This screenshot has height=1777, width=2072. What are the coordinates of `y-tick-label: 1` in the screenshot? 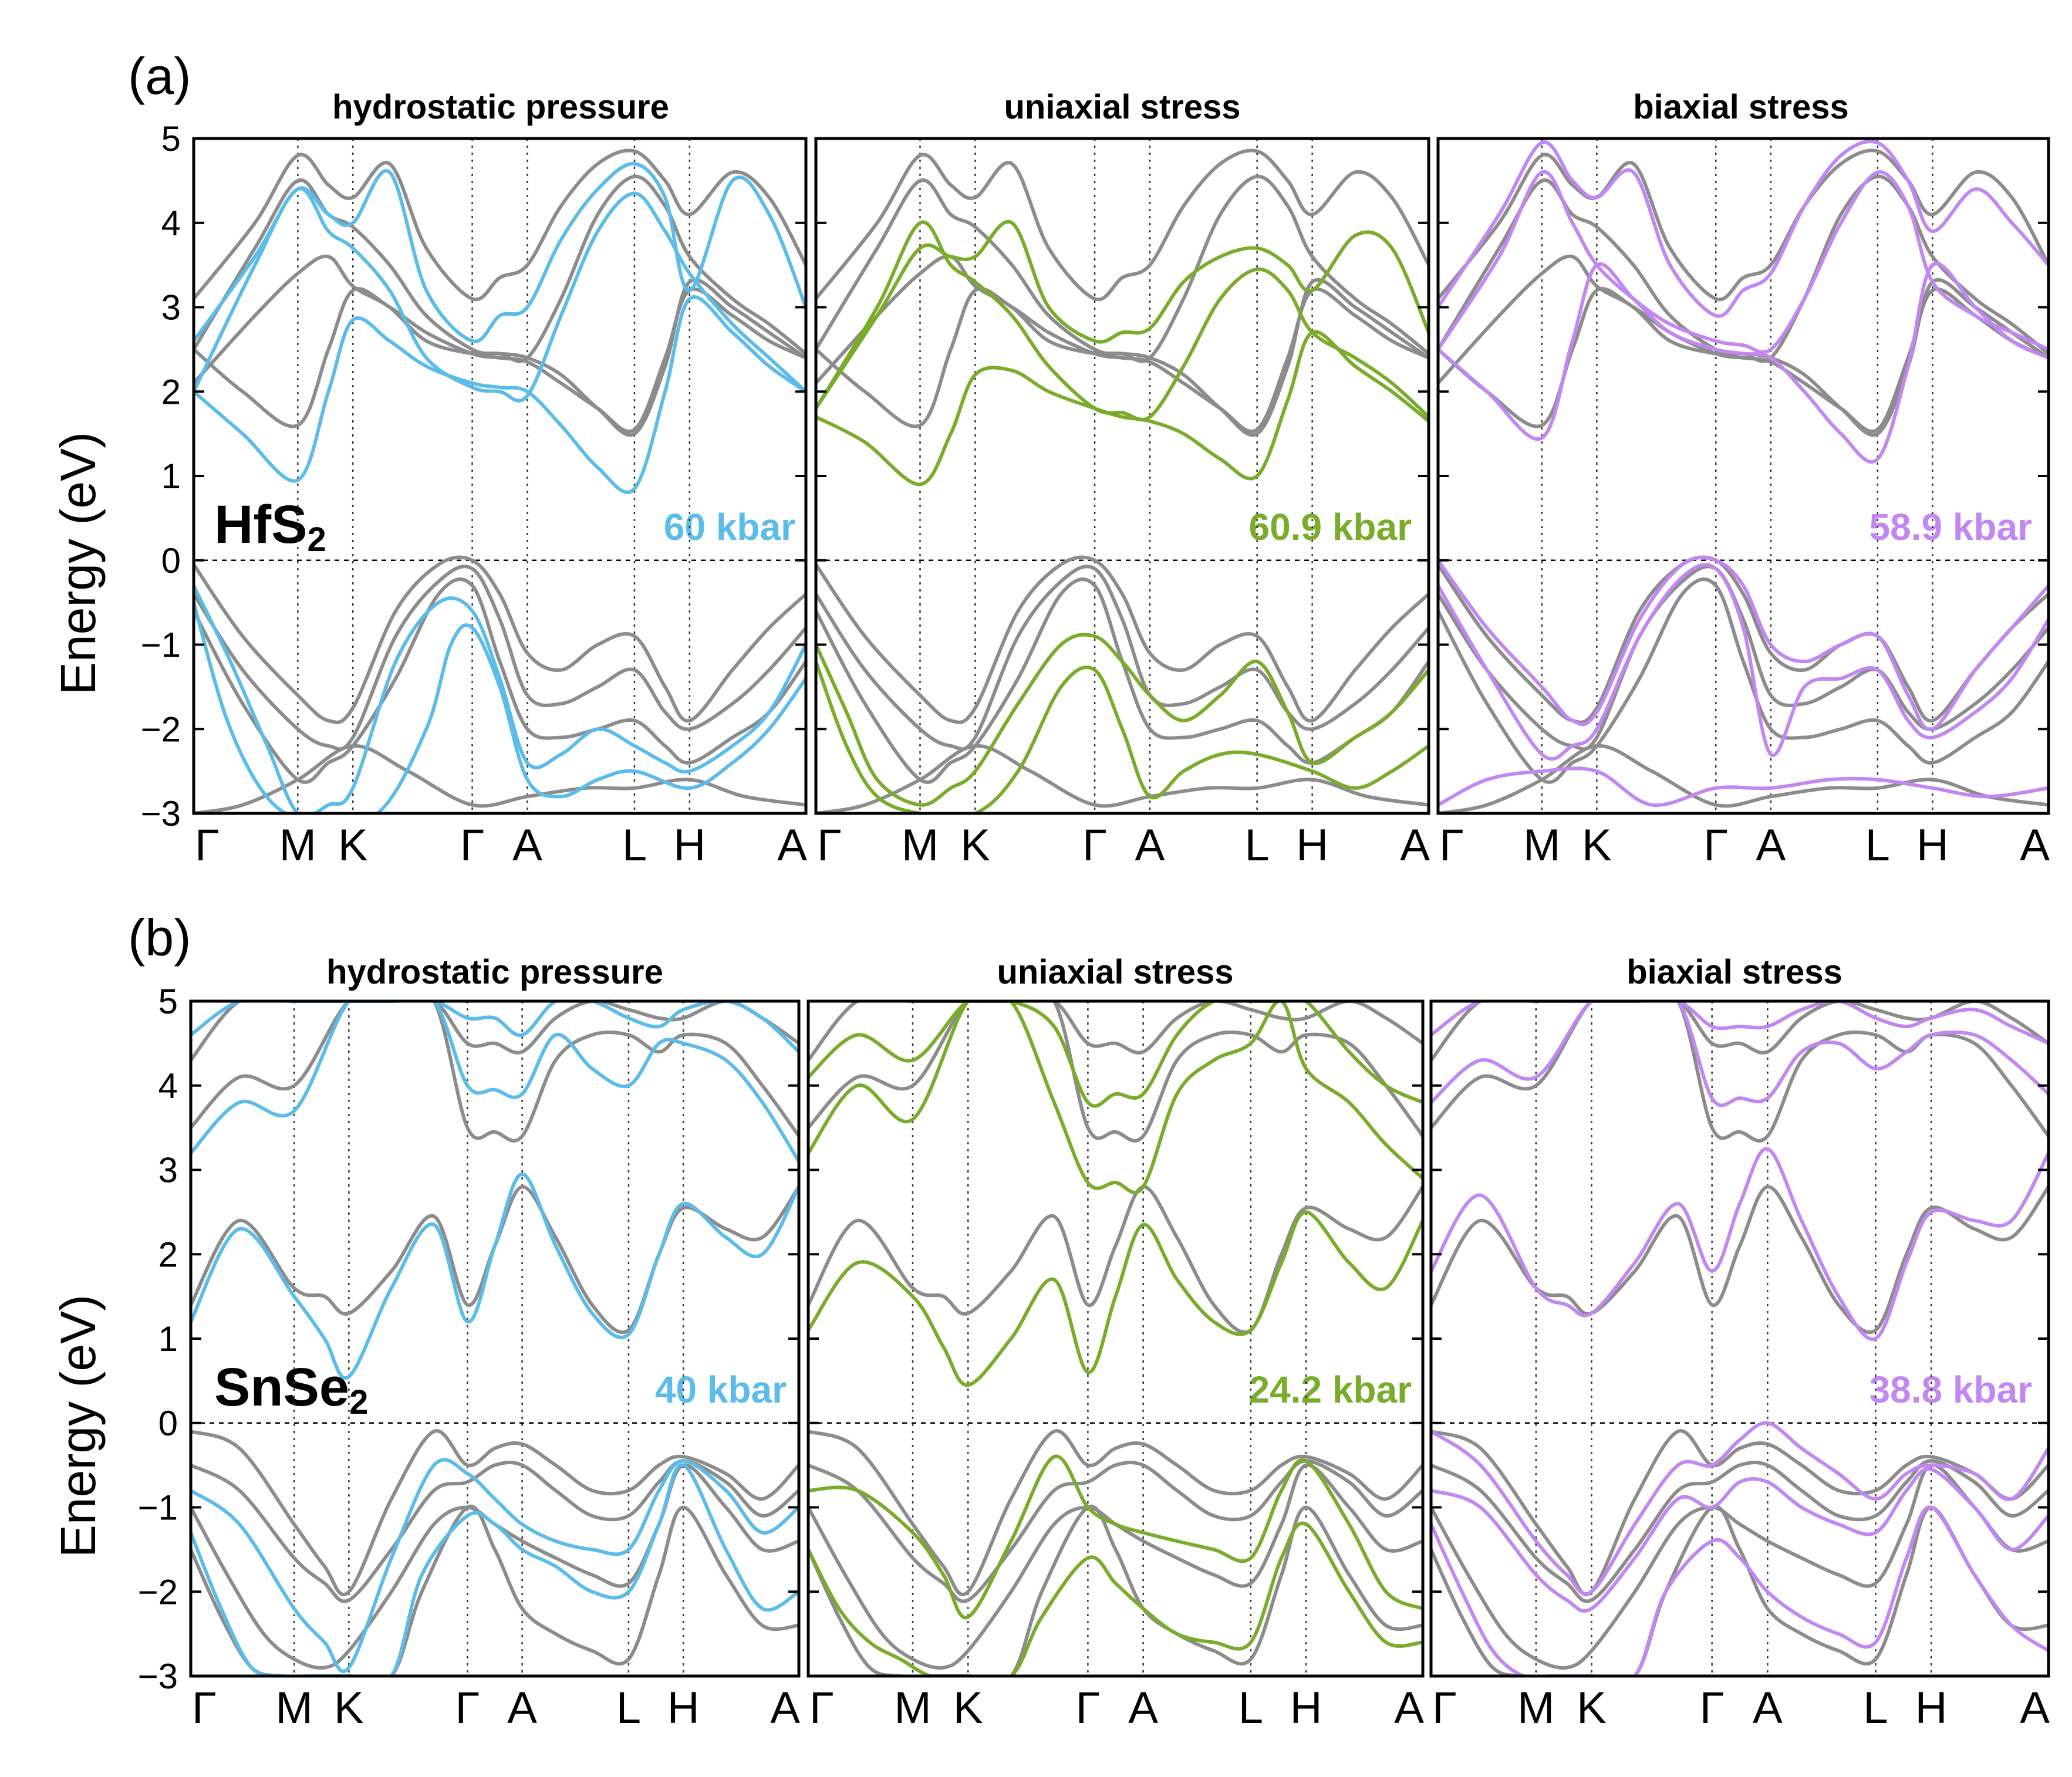 It's located at (168, 1339).